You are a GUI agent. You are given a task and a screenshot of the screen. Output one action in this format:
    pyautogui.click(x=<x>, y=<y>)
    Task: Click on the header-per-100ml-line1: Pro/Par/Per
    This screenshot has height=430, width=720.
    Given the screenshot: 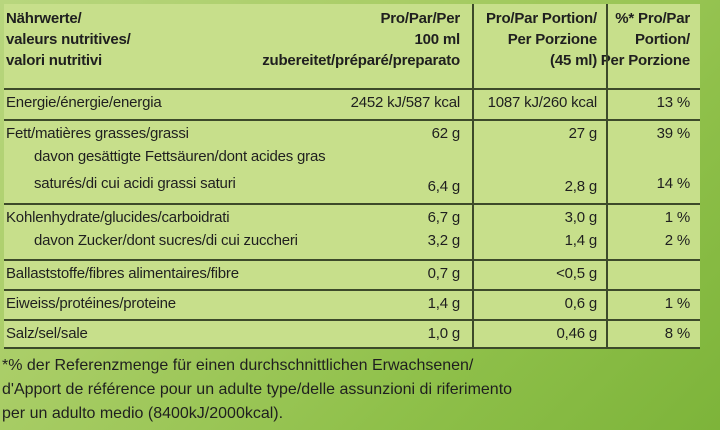 What is the action you would take?
    pyautogui.click(x=420, y=18)
    